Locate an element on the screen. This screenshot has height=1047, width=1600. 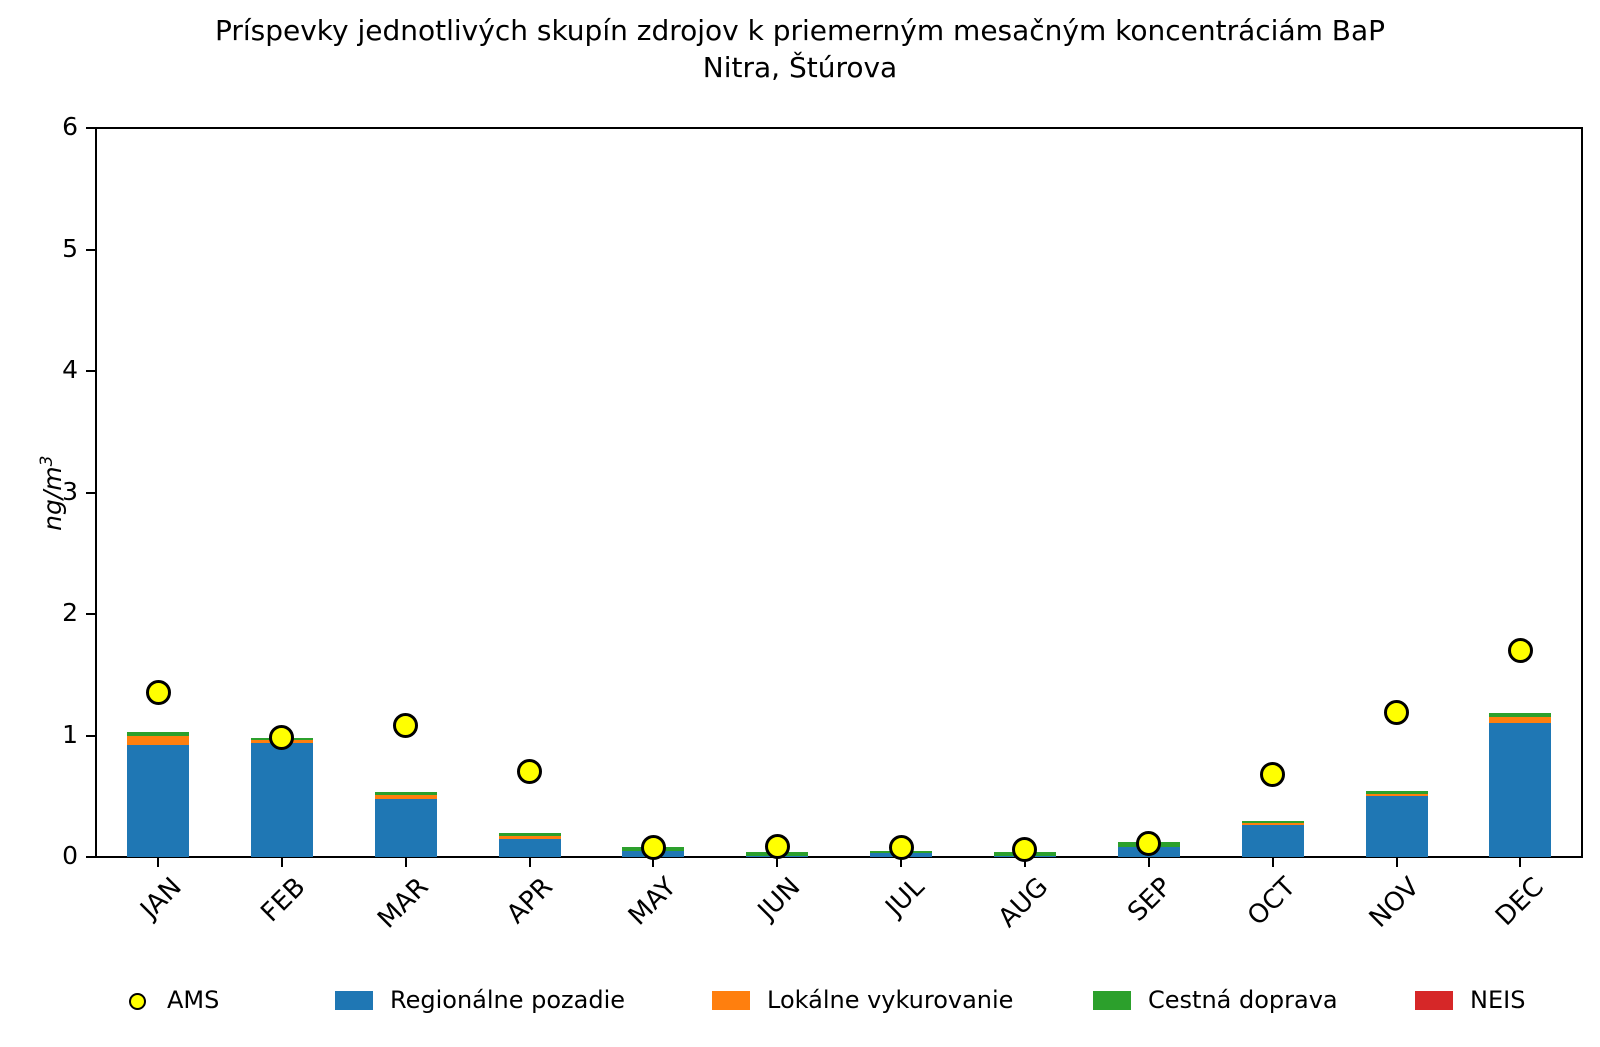
x-tick-label-jul: JUL is located at coordinates (905, 897).